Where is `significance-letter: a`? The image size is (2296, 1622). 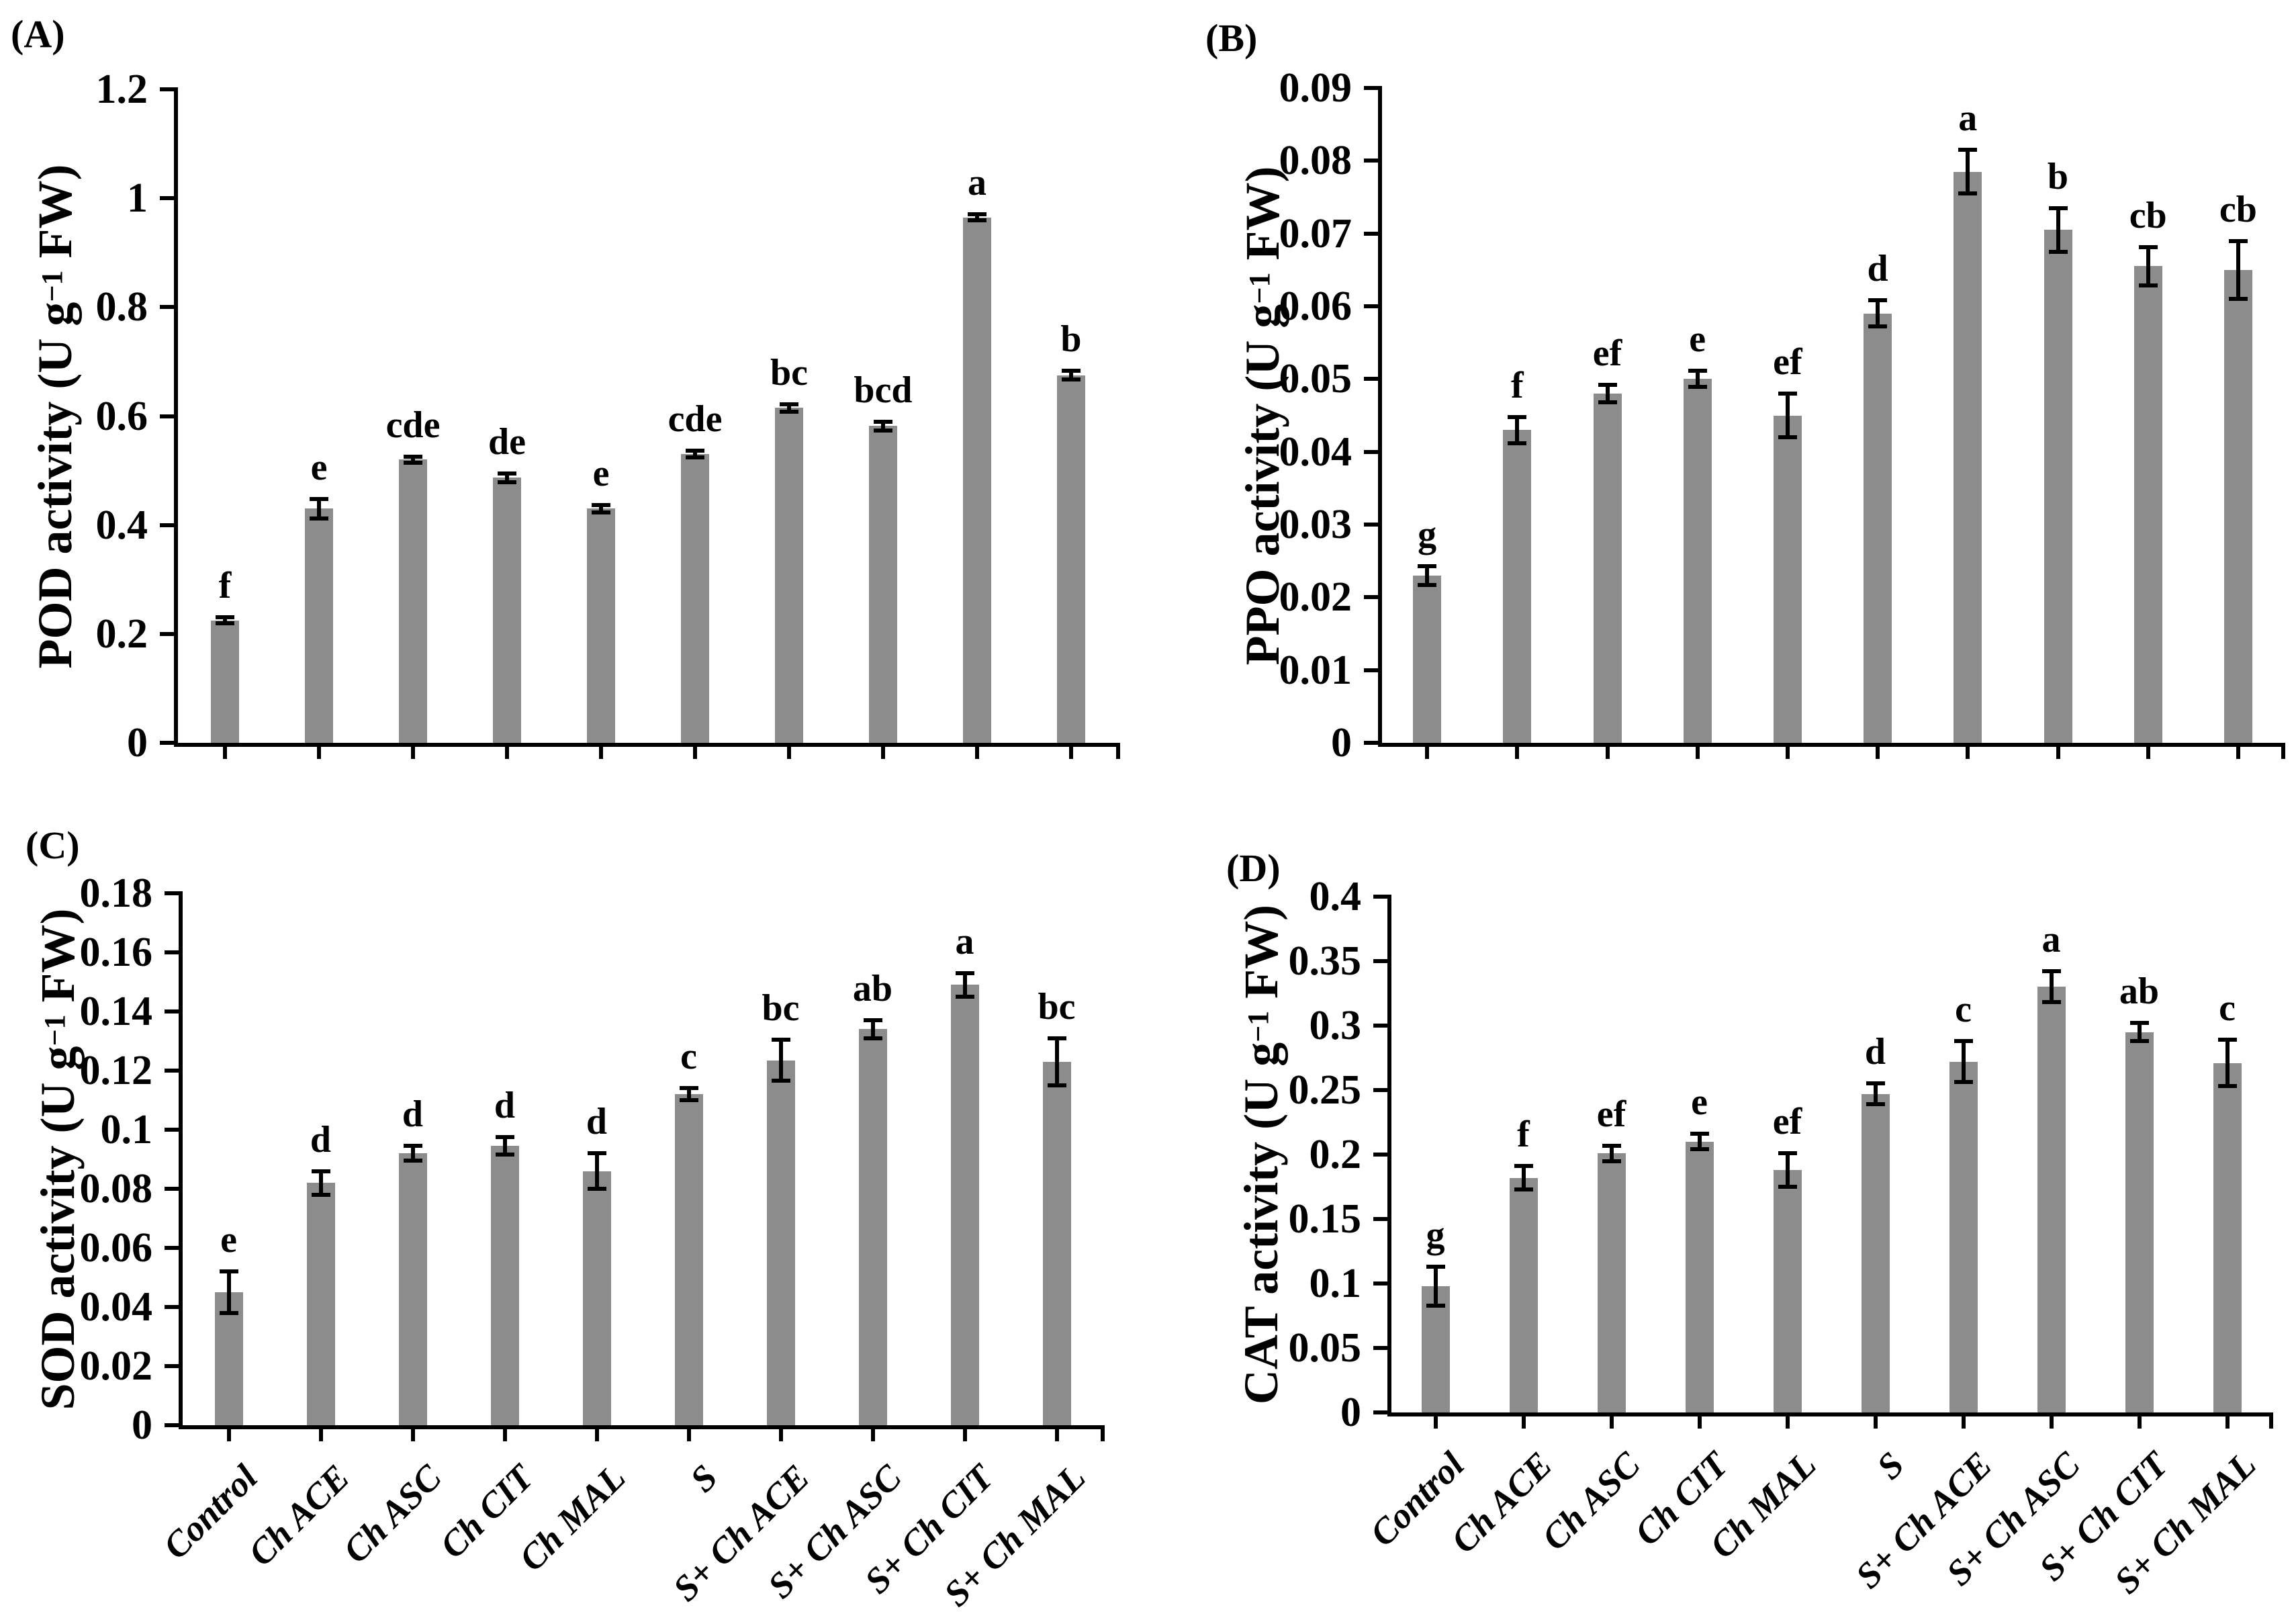 significance-letter: a is located at coordinates (2051, 940).